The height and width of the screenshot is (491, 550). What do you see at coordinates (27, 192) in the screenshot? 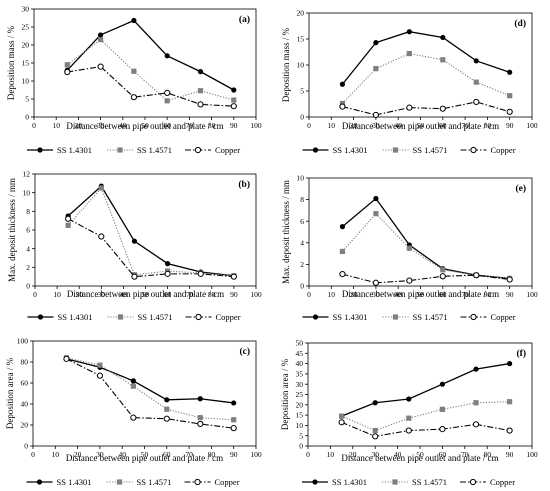
I see `y-tick-label: 10` at bounding box center [27, 192].